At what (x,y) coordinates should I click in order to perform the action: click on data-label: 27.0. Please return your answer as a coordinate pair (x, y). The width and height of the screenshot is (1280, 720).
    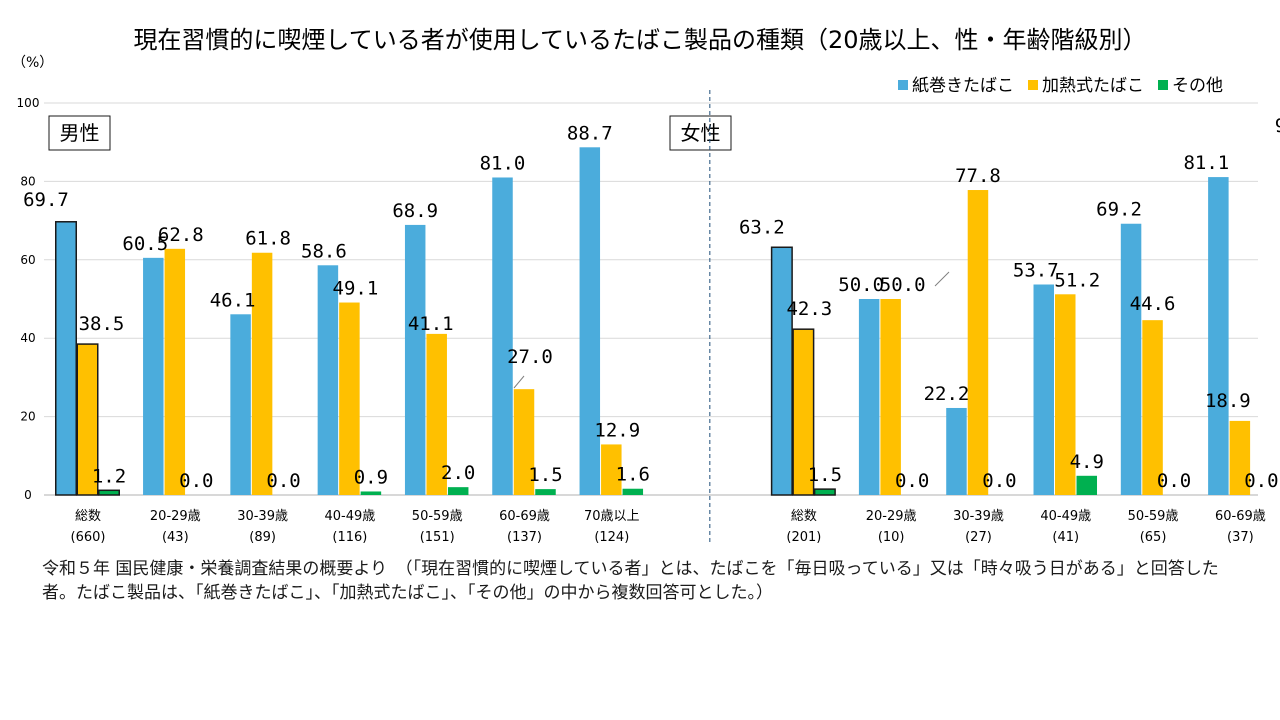
    Looking at the image, I should click on (530, 357).